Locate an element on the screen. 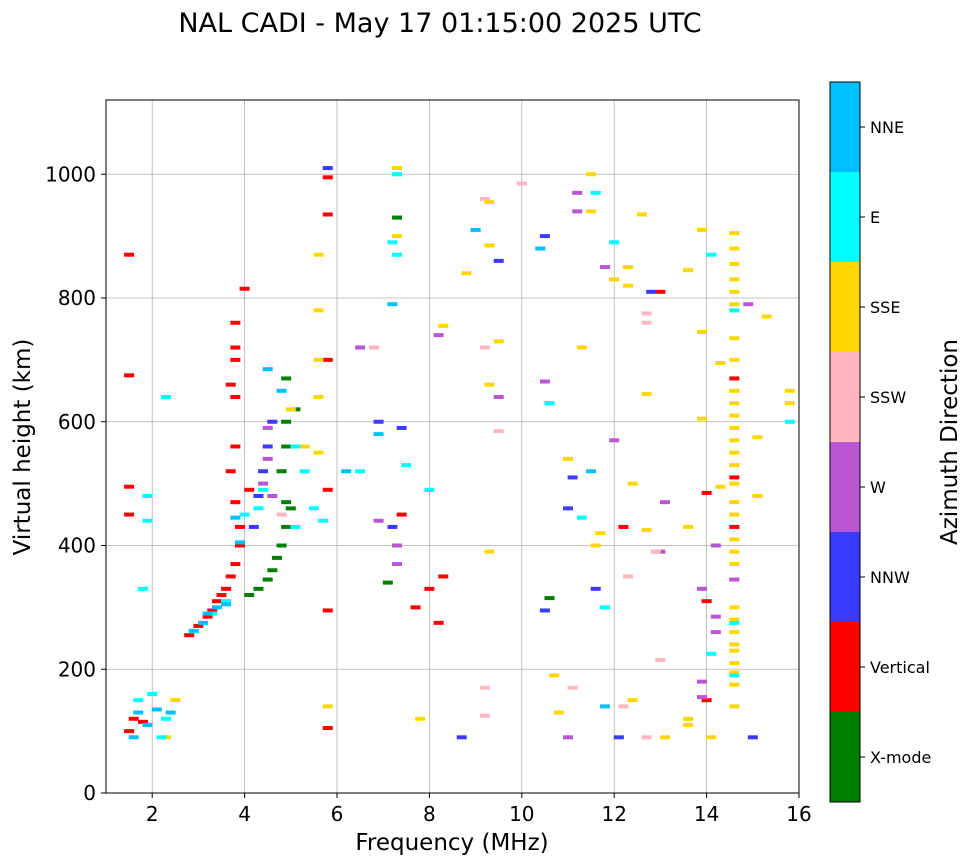 The image size is (972, 865). colorbar-tick-label: NNW is located at coordinates (890, 577).